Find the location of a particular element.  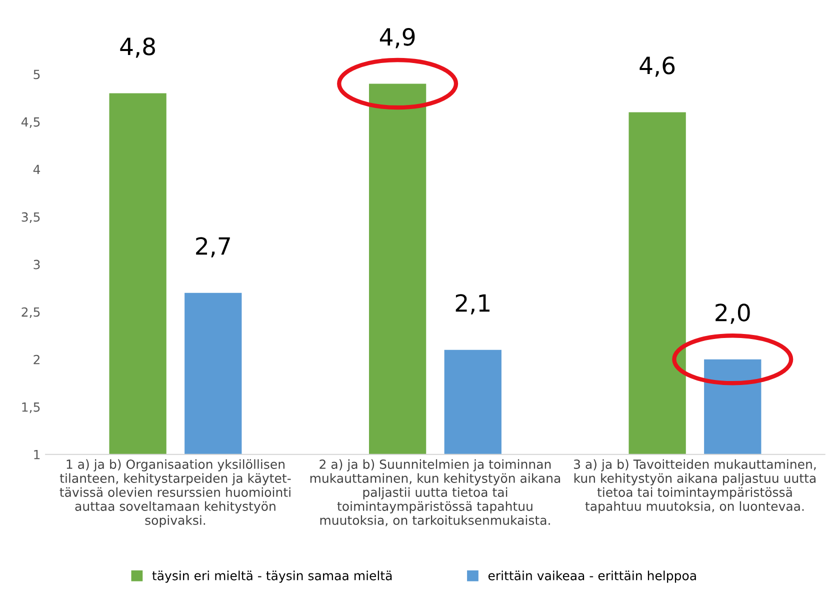

text: 4,6 is located at coordinates (657, 66).